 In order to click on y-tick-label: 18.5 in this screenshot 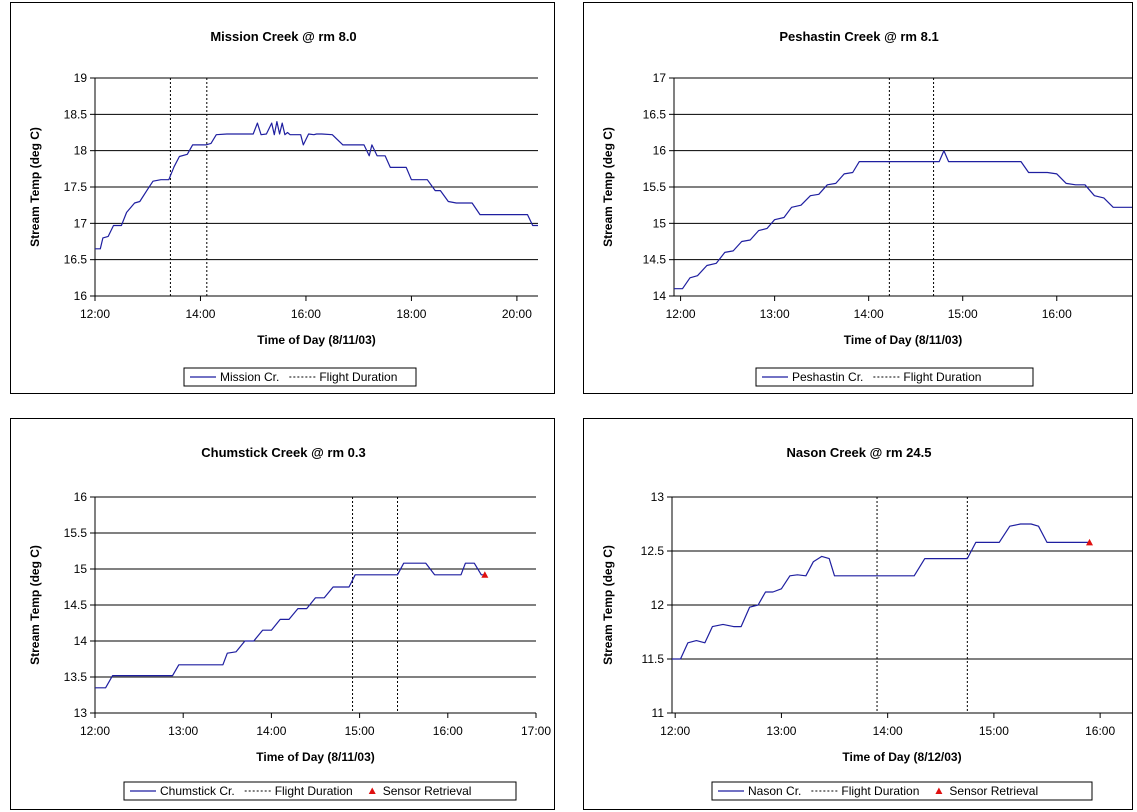, I will do `click(76, 114)`.